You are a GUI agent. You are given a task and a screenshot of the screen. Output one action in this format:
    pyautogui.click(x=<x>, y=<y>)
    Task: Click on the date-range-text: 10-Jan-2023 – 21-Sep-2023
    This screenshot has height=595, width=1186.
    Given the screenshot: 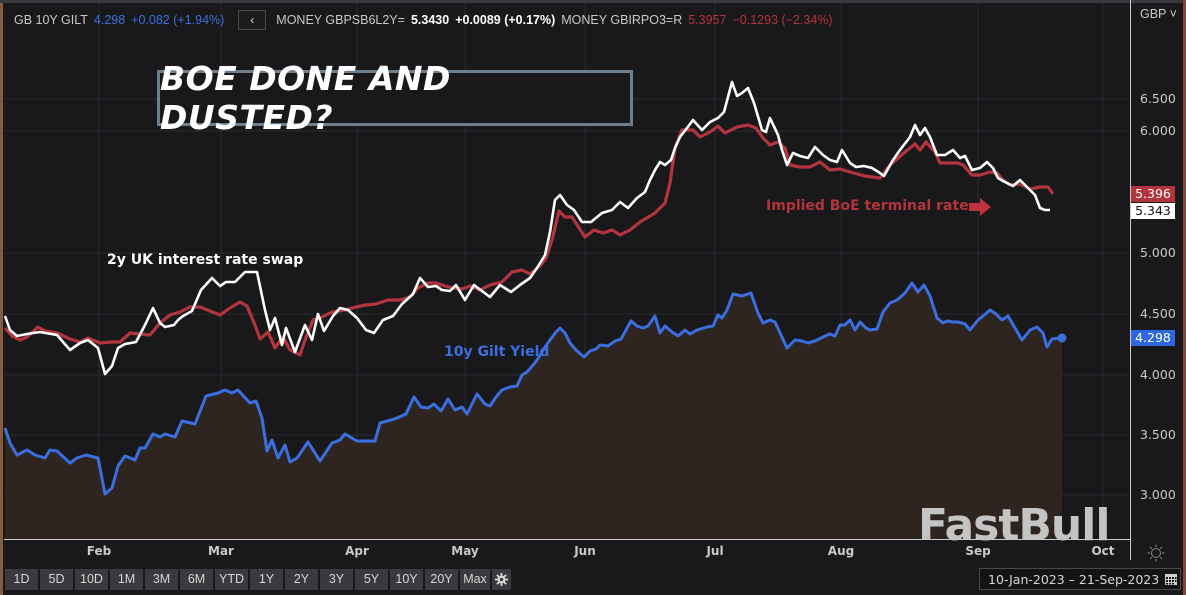 What is the action you would take?
    pyautogui.click(x=1074, y=579)
    